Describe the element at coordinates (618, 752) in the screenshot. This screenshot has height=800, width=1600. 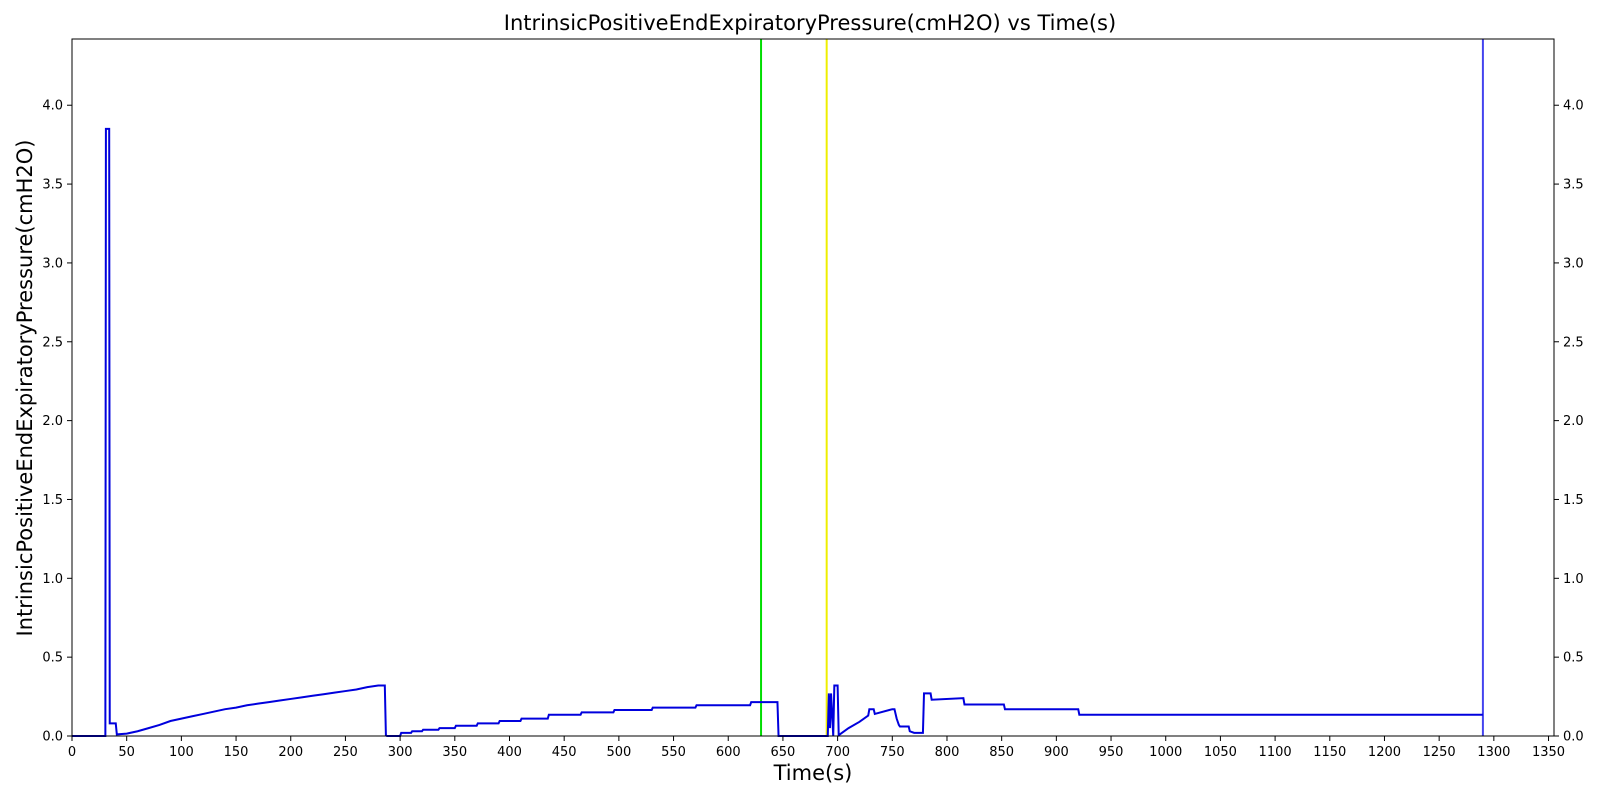
I see `x-tick-label: 500` at that location.